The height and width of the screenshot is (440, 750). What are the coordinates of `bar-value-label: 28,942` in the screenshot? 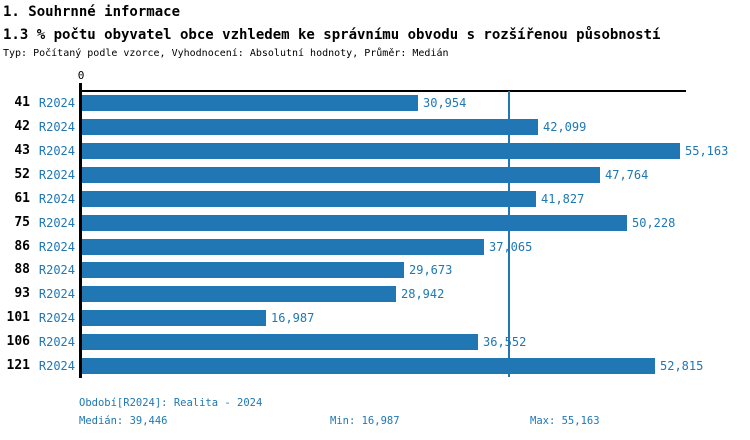 It's located at (423, 294).